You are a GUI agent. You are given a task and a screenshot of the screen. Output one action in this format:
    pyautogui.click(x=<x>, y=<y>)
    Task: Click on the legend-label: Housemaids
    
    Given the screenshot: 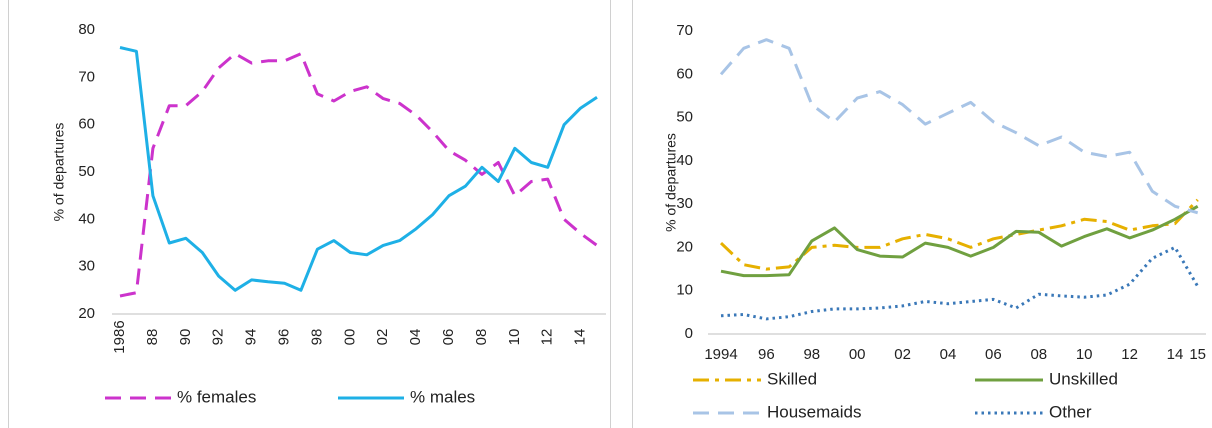 What is the action you would take?
    pyautogui.click(x=814, y=411)
    